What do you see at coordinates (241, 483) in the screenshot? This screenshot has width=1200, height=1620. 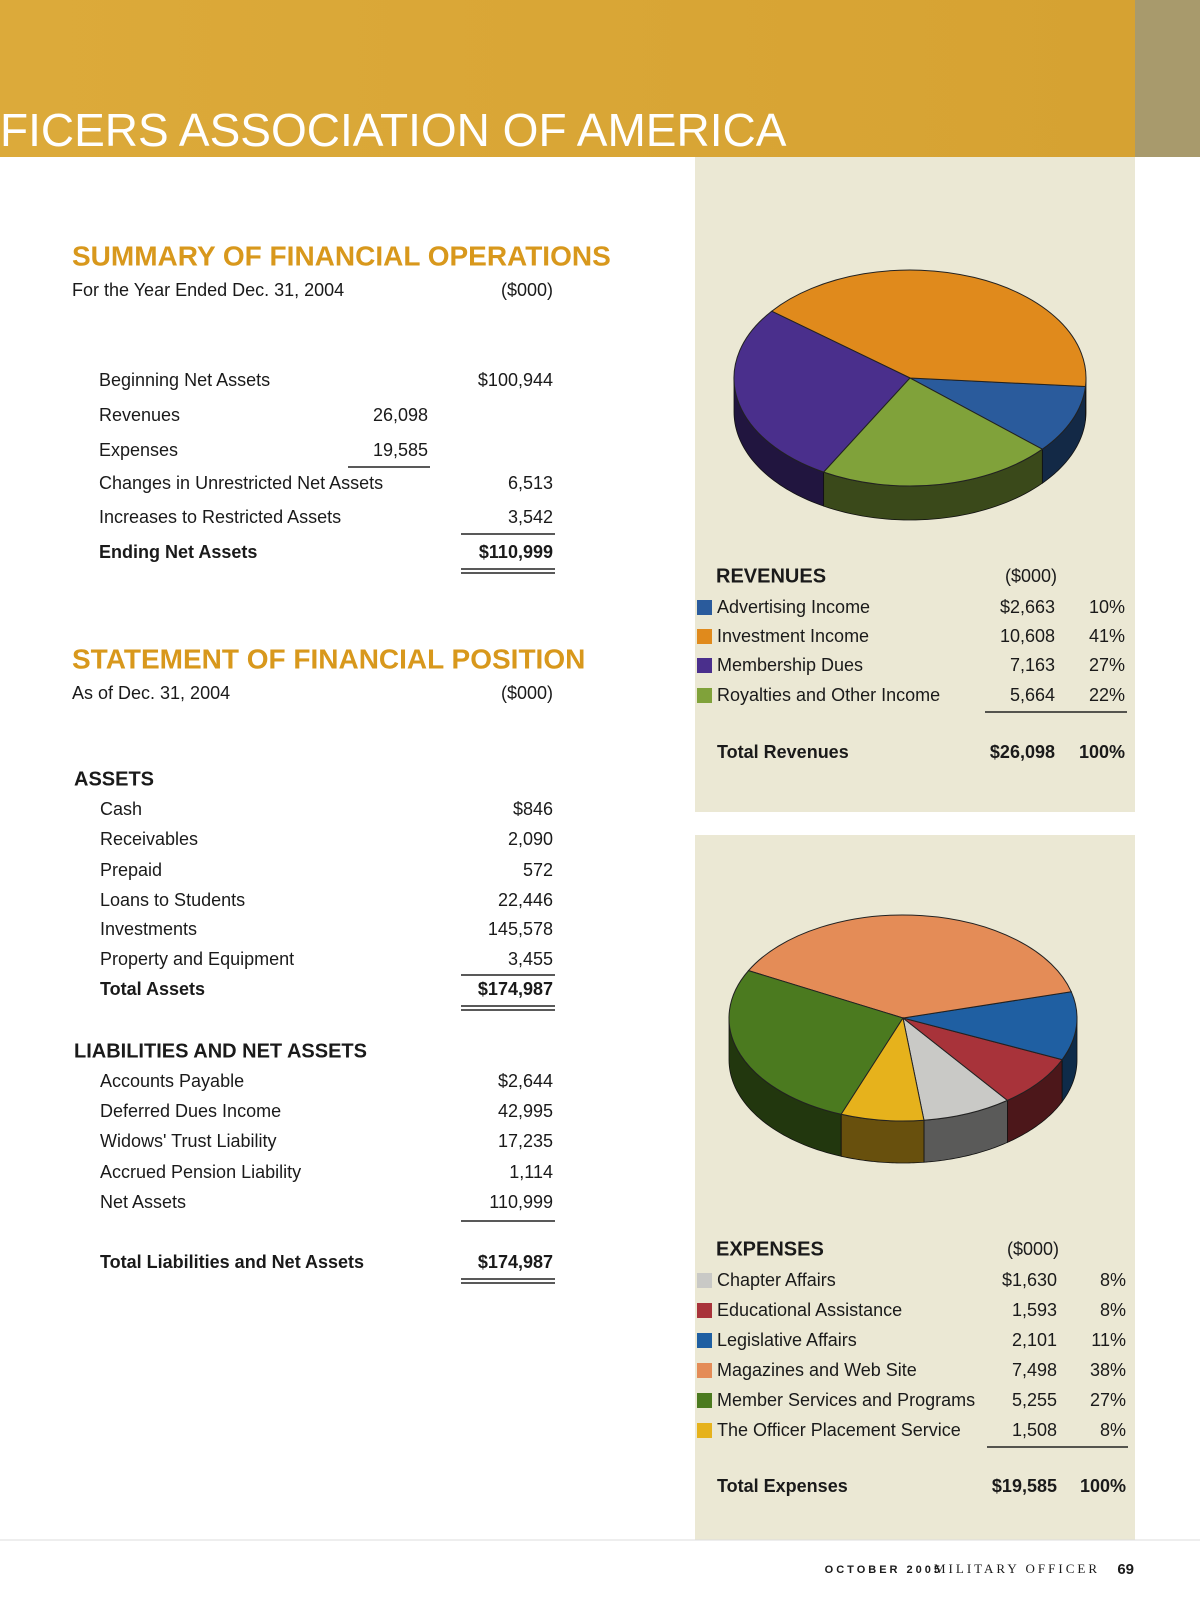 I see `row-label: Changes in Unrestricted Net Assets` at bounding box center [241, 483].